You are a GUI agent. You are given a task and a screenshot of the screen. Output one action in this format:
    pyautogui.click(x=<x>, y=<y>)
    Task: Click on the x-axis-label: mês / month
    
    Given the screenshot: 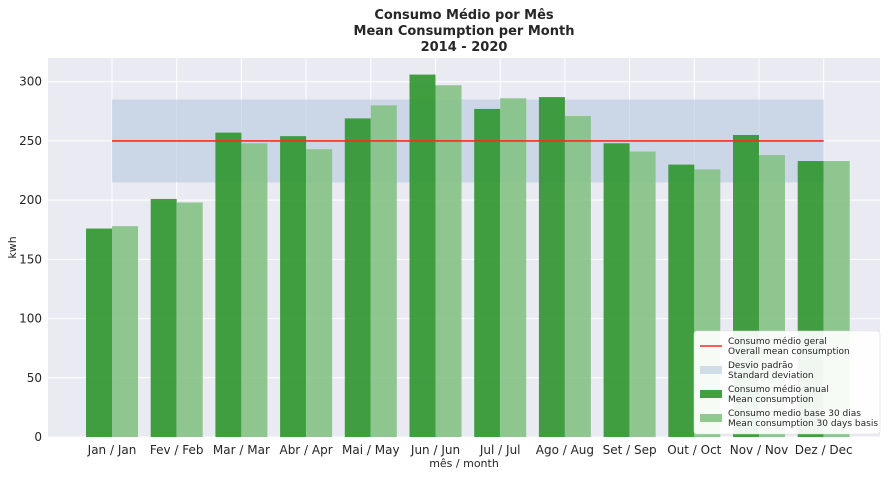 What is the action you would take?
    pyautogui.click(x=464, y=463)
    